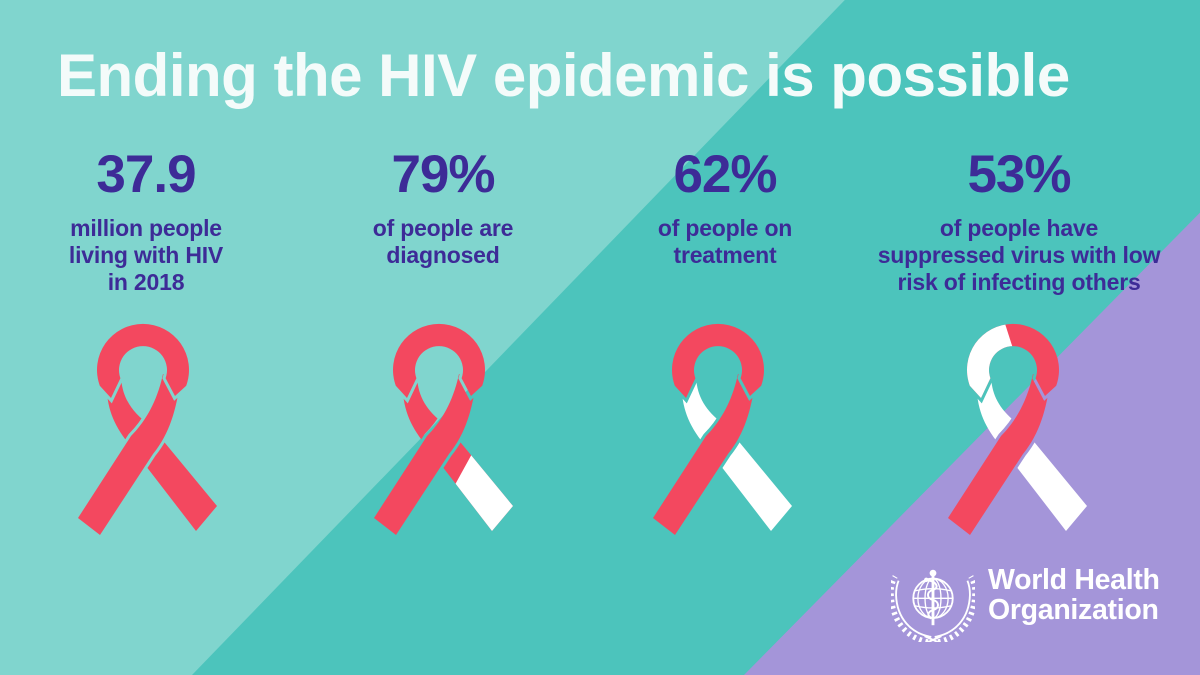 This screenshot has height=675, width=1200. What do you see at coordinates (725, 208) in the screenshot?
I see `stat-column-treatment: 62% of people on treatment` at bounding box center [725, 208].